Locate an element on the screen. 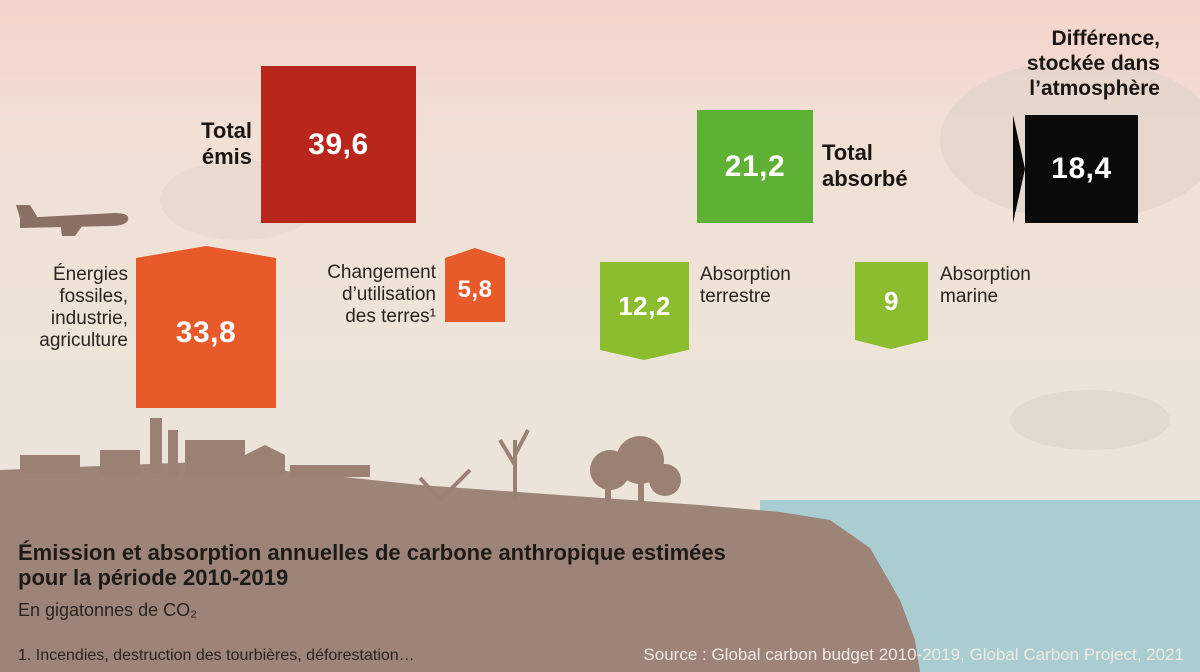 The image size is (1200, 672). fossil-value: 33,8 is located at coordinates (206, 332).